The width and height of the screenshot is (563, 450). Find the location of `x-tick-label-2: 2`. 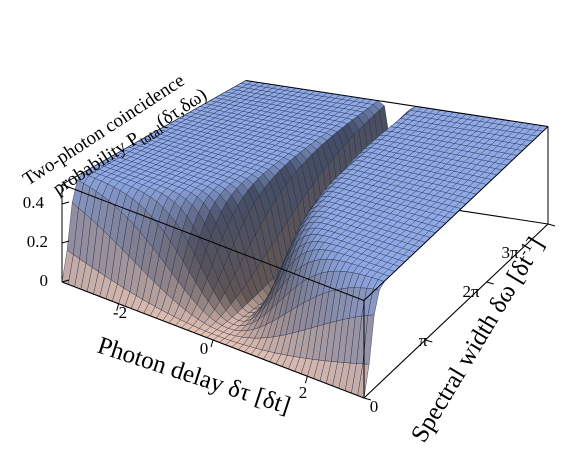

x-tick-label-2: 2 is located at coordinates (303, 392).